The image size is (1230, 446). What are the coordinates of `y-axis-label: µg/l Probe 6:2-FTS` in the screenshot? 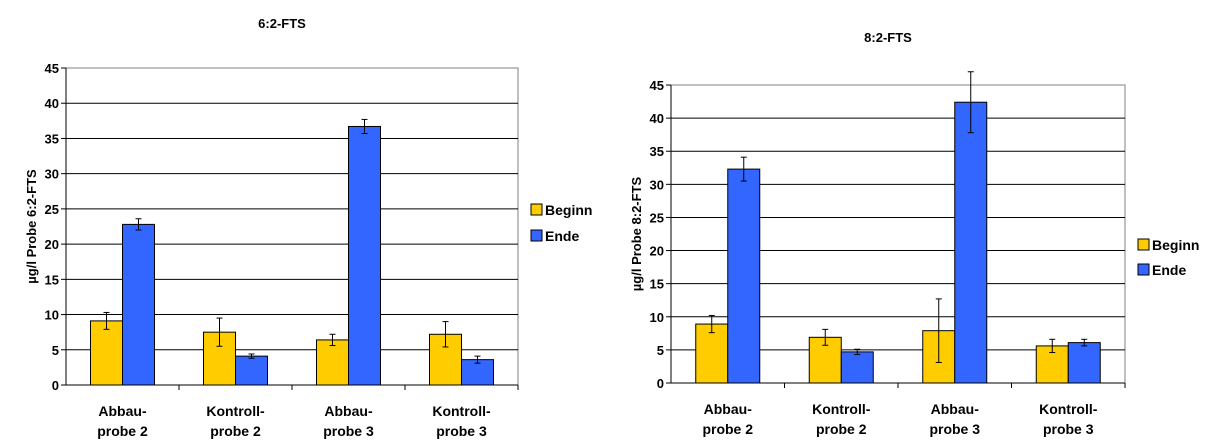 It's located at (31, 226).